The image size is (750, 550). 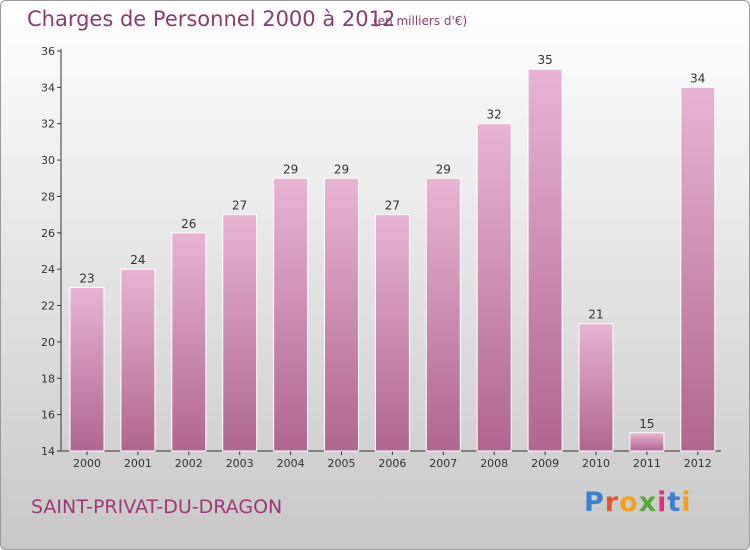 I want to click on logo-letter: r, so click(x=612, y=502).